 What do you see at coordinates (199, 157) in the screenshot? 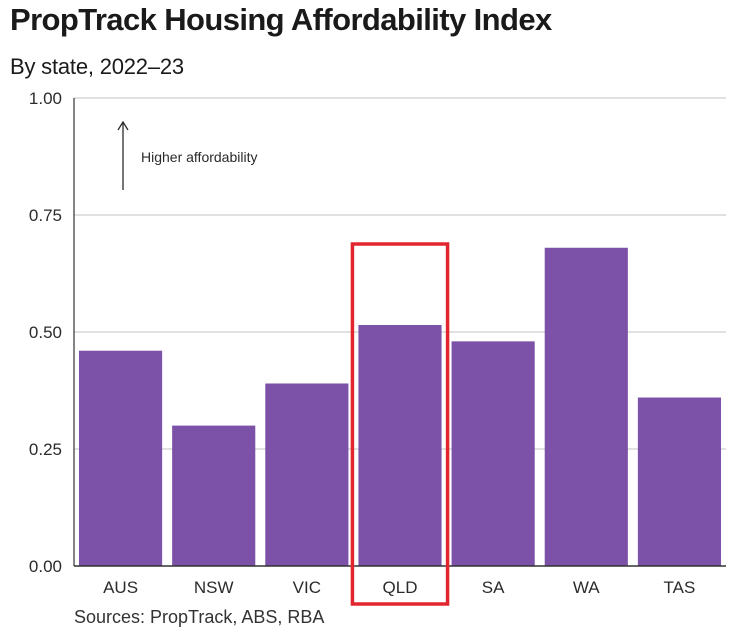
I see `annotation-text: Higher affordability` at bounding box center [199, 157].